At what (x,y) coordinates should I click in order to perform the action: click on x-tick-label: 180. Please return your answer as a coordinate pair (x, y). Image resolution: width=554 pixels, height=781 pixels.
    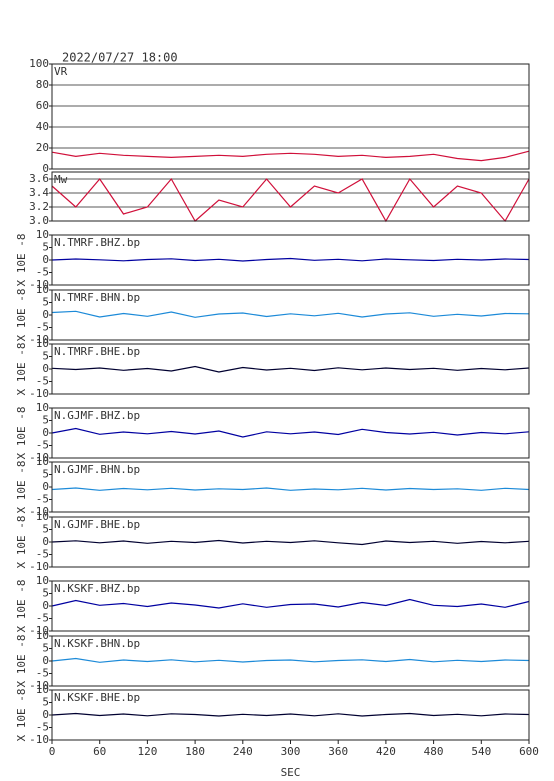
    Looking at the image, I should click on (195, 751).